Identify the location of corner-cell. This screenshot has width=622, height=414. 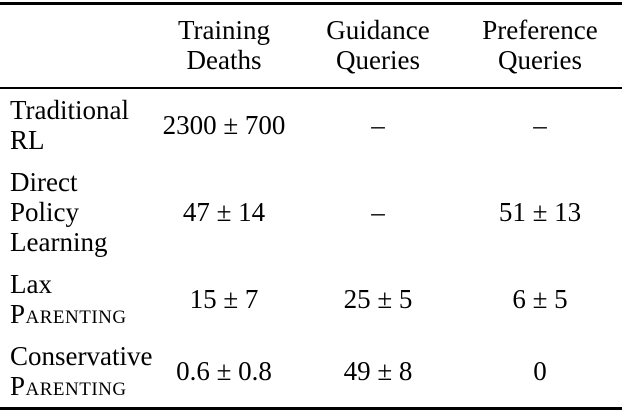
(75, 46).